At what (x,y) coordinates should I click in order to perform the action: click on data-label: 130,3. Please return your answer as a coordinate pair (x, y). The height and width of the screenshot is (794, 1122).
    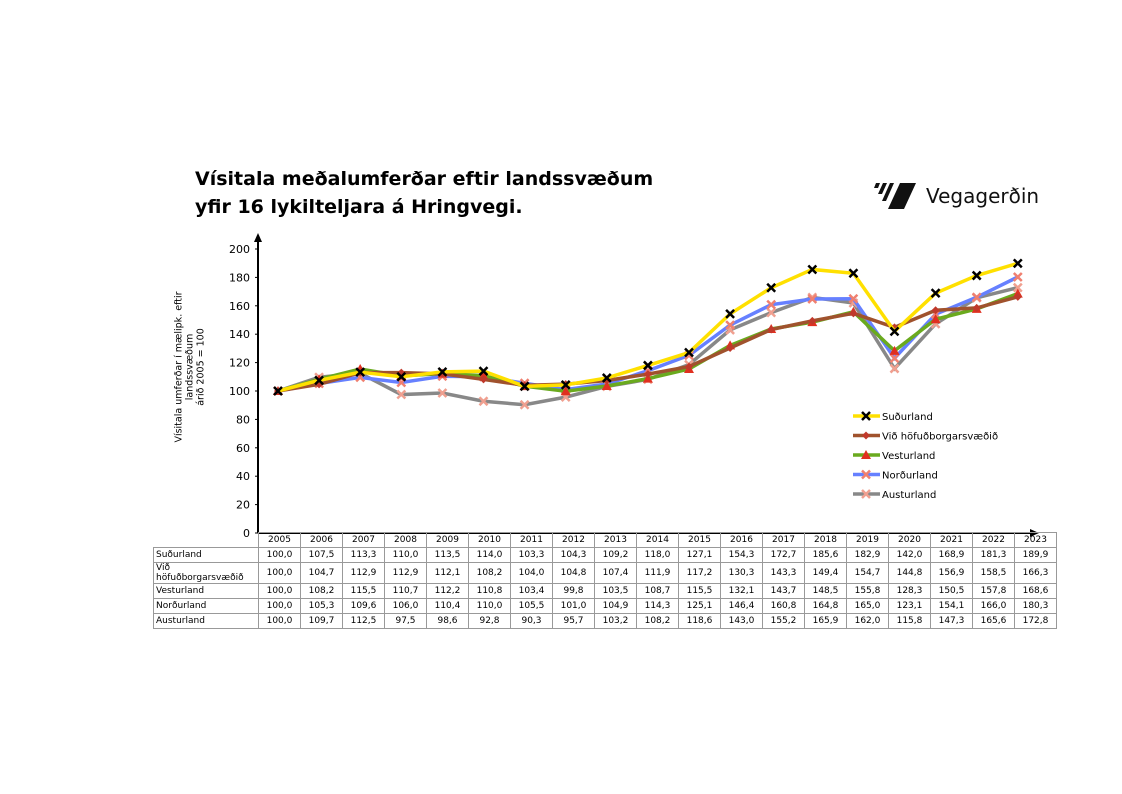
    Looking at the image, I should click on (741, 573).